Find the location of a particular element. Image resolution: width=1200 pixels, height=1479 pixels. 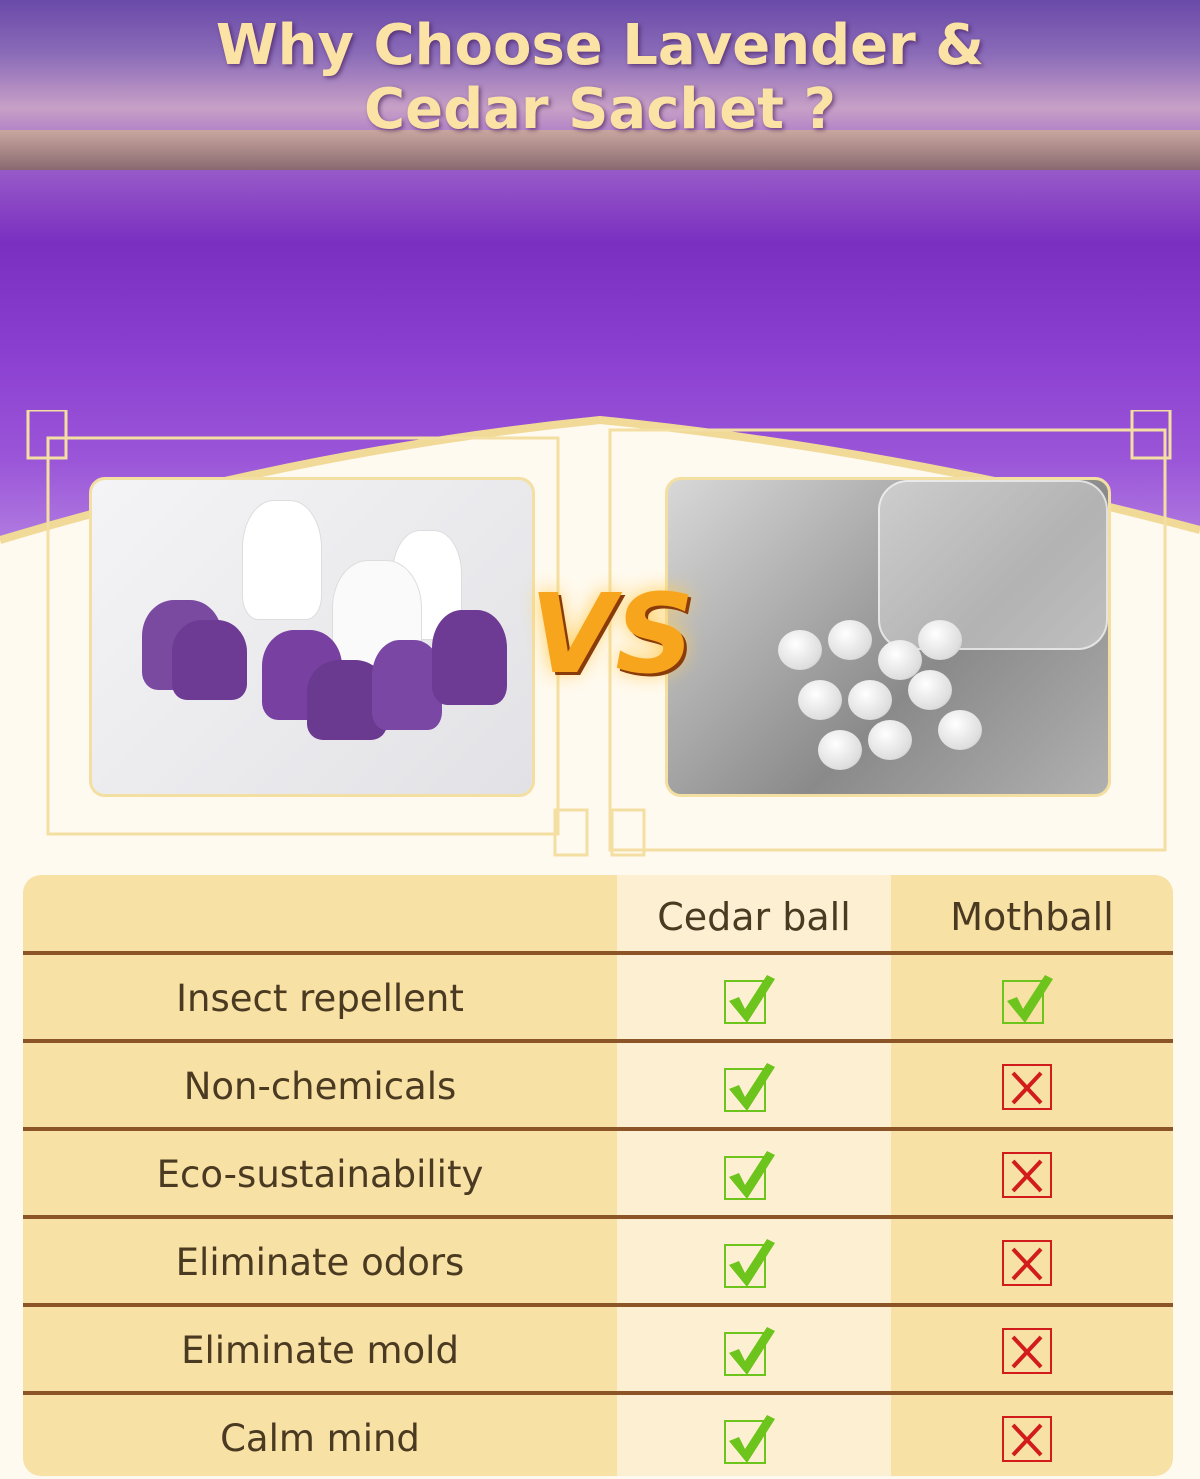

table-row: Eliminate mold is located at coordinates (598, 1346).